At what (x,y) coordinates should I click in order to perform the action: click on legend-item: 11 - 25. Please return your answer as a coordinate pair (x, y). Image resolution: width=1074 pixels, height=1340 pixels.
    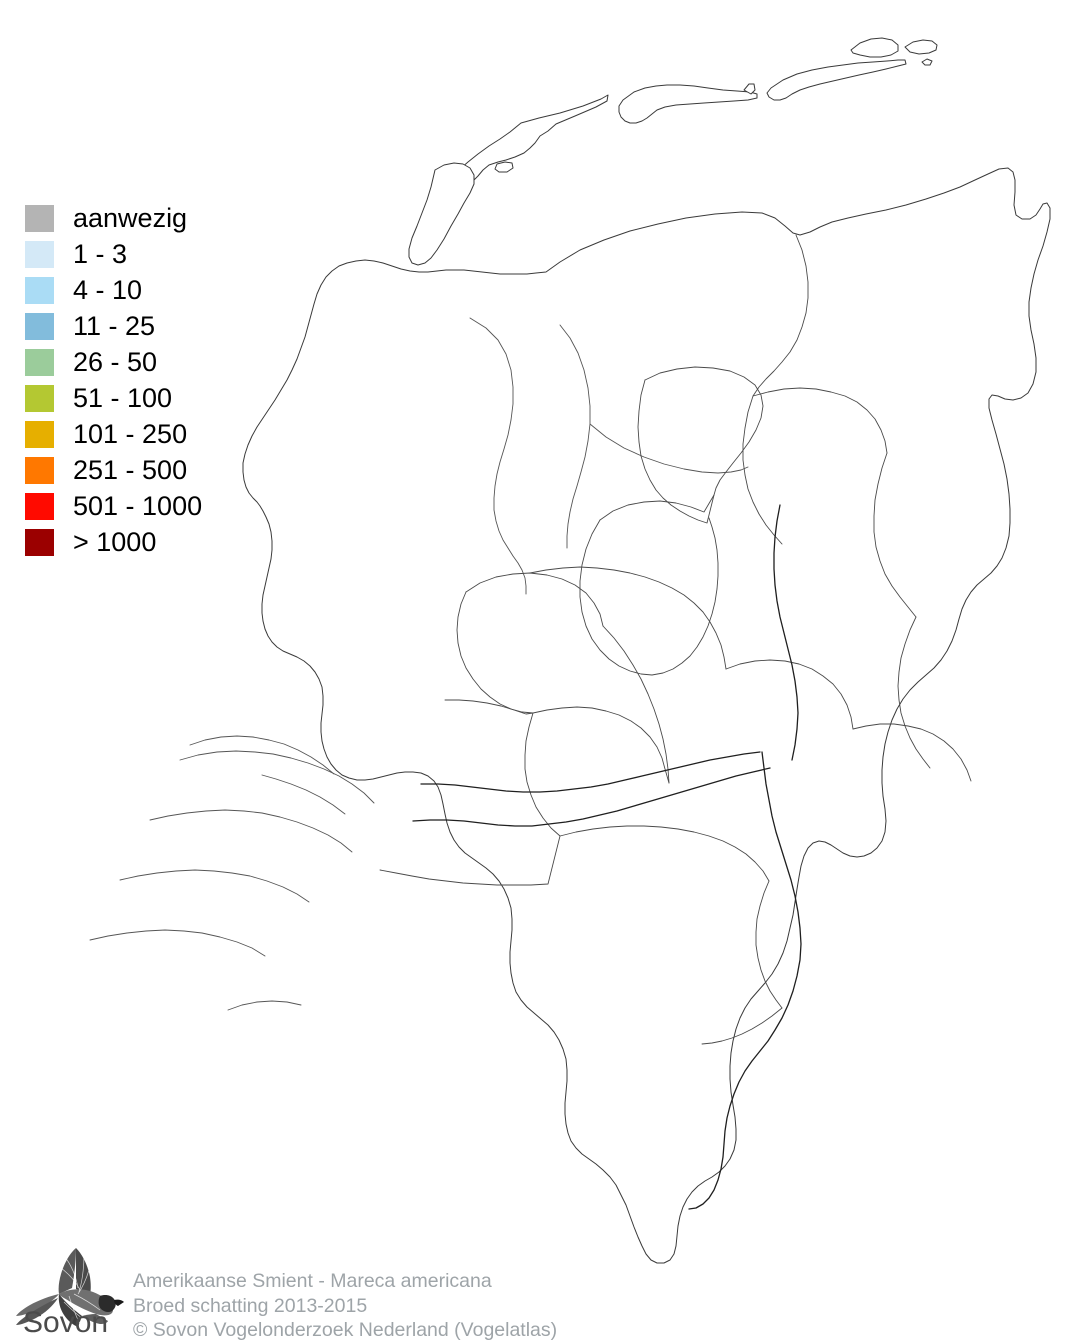
    Looking at the image, I should click on (155, 326).